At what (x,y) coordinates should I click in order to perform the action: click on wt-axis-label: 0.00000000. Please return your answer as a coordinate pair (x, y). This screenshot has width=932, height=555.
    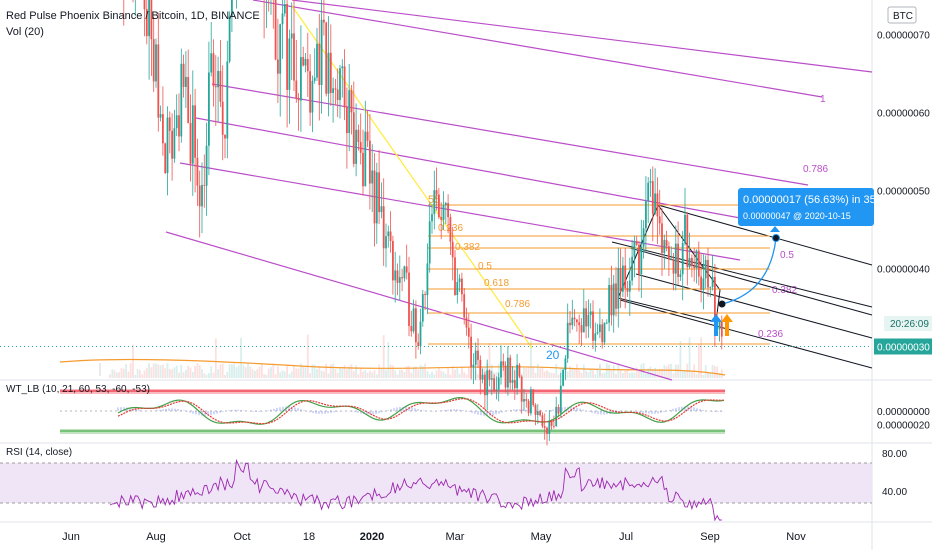
    Looking at the image, I should click on (903, 412).